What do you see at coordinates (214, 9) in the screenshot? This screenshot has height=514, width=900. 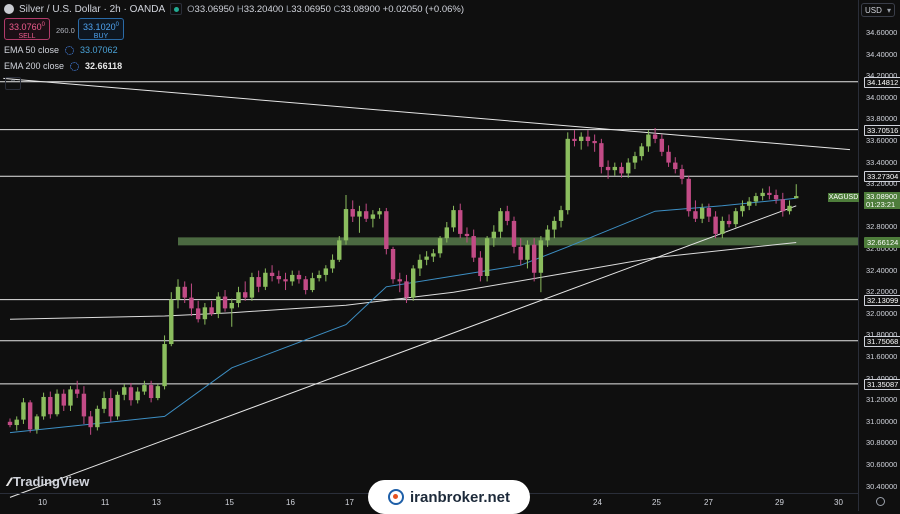 I see `open-value: 33.06950` at bounding box center [214, 9].